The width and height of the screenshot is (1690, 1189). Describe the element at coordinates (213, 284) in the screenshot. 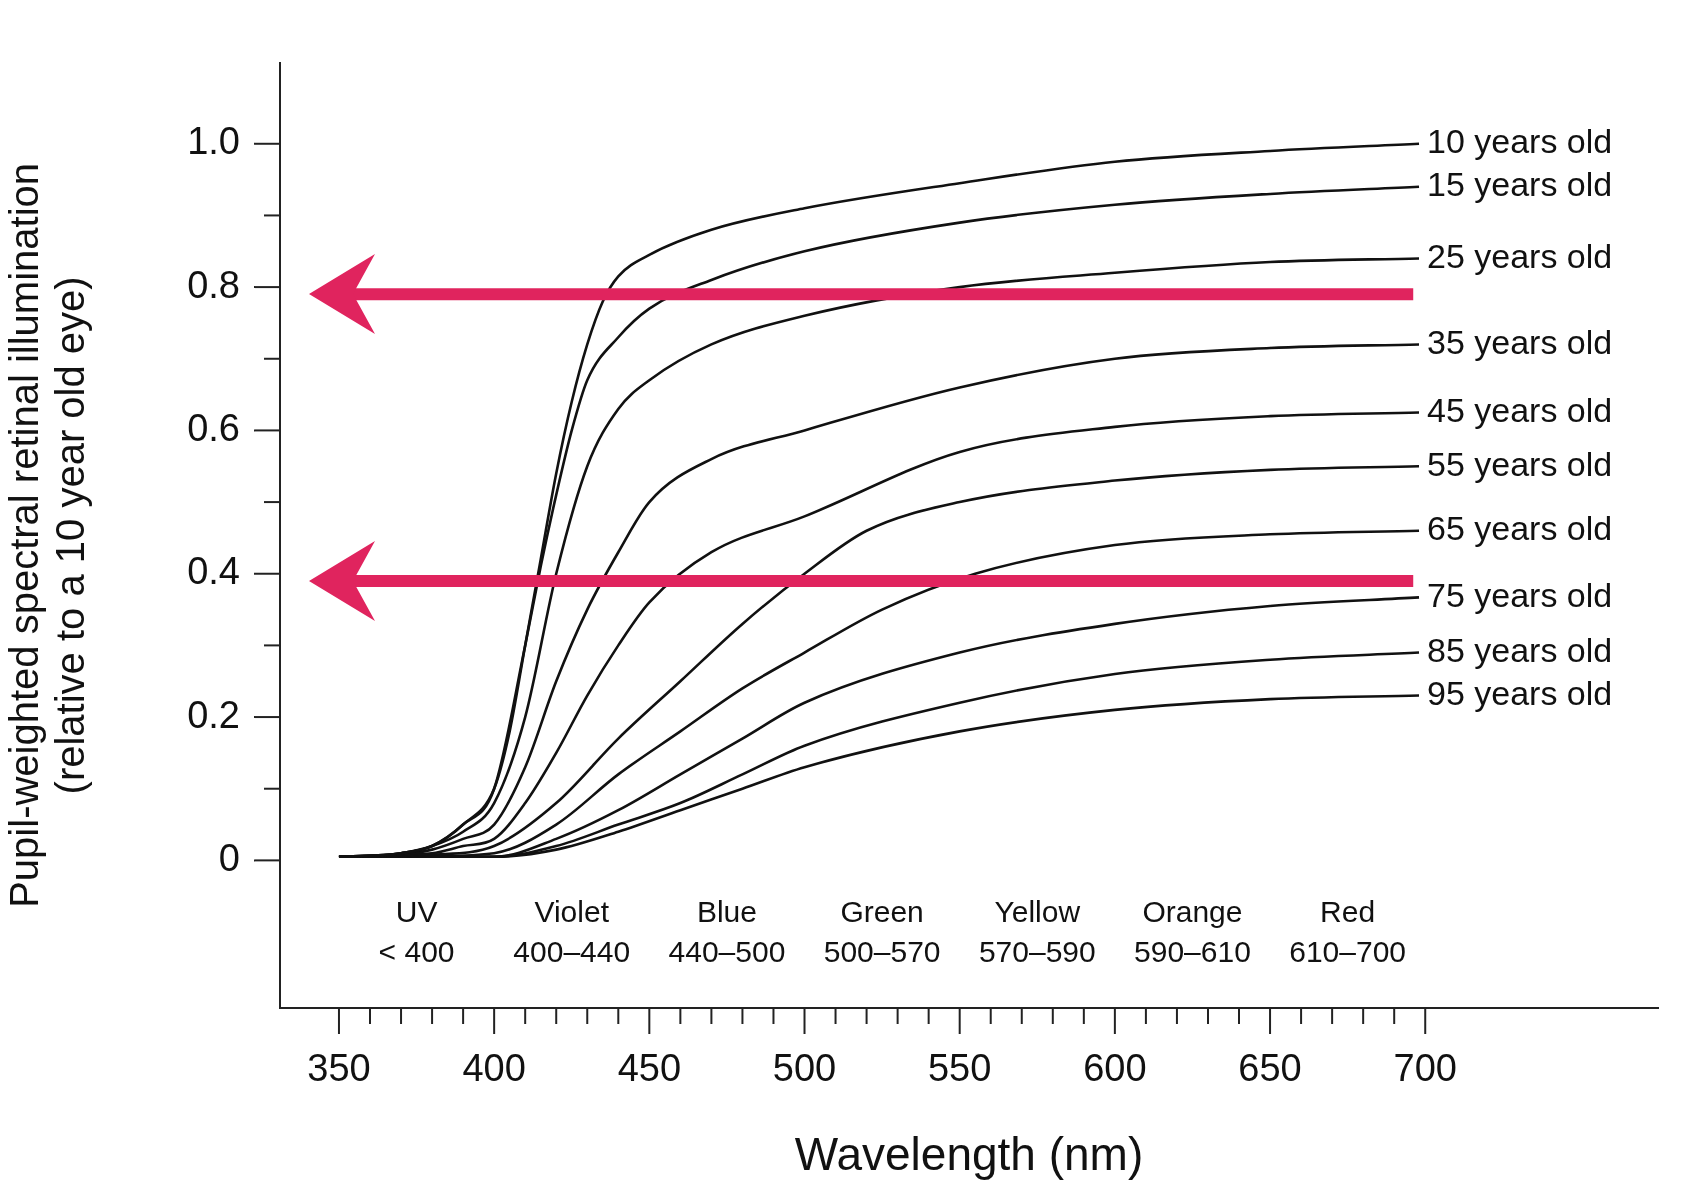

I see `y-tick-label: 0.8` at that location.